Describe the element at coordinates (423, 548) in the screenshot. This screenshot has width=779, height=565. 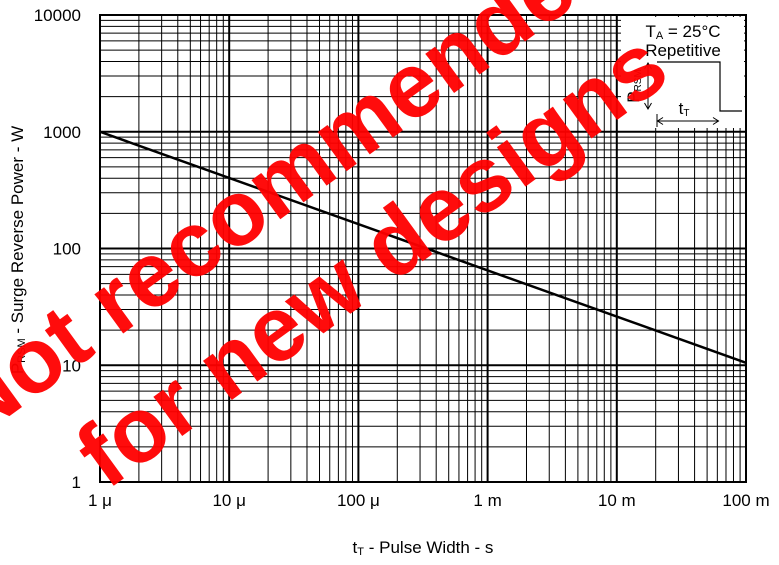
I see `x-axis-label: tT - Pulse Width - s` at that location.